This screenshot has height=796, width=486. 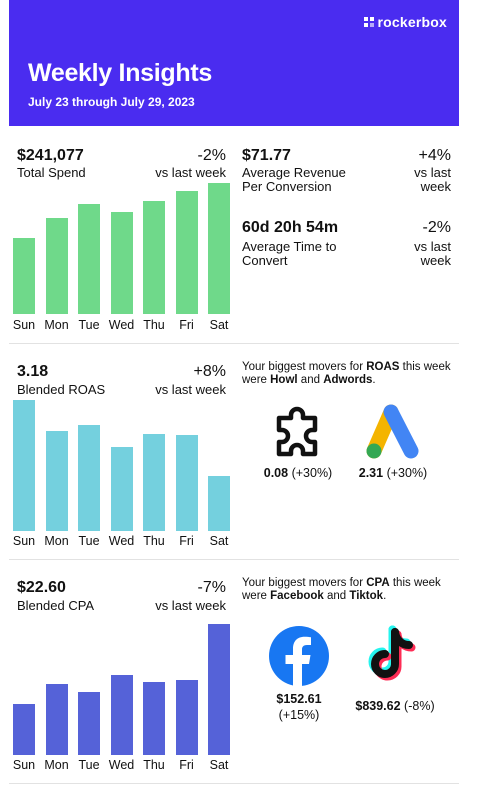 What do you see at coordinates (435, 260) in the screenshot?
I see `time-to-convert-vs-line2: week` at bounding box center [435, 260].